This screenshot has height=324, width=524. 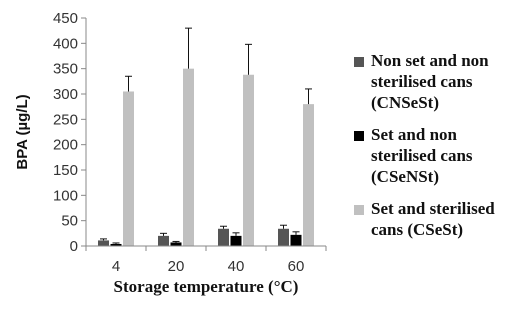 What do you see at coordinates (74, 246) in the screenshot?
I see `y-tick-label: 0` at bounding box center [74, 246].